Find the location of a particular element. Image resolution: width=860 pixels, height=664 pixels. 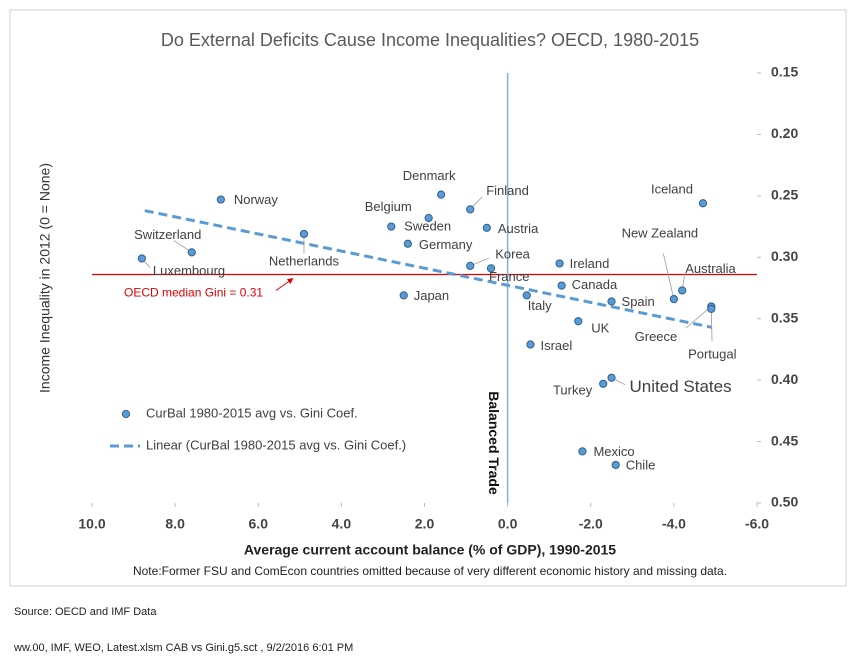

x-tick-label: 10.0 is located at coordinates (91, 524).